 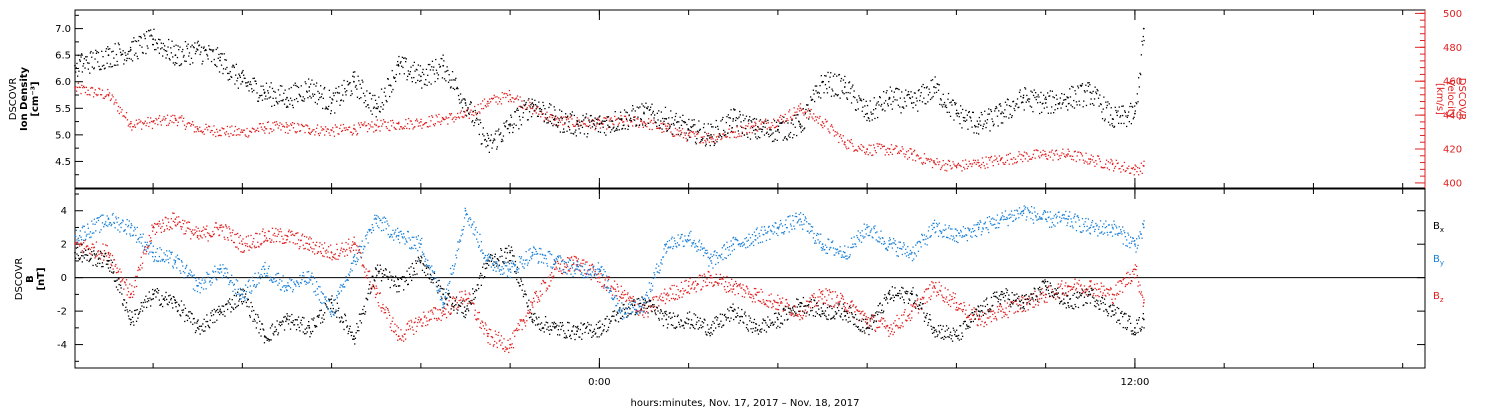 I want to click on b-tick-label: 2, so click(x=64, y=245).